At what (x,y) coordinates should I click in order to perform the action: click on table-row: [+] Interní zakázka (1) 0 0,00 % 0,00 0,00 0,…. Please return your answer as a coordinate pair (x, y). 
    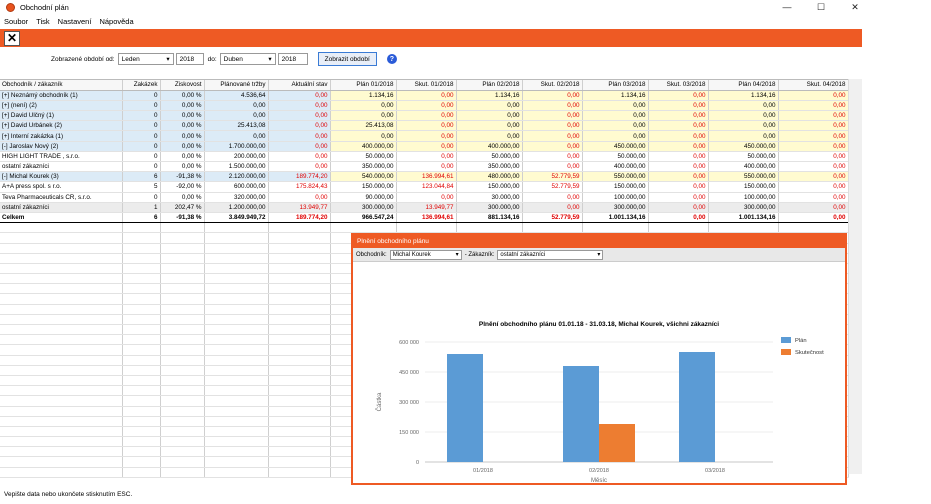
    Looking at the image, I should click on (424, 136).